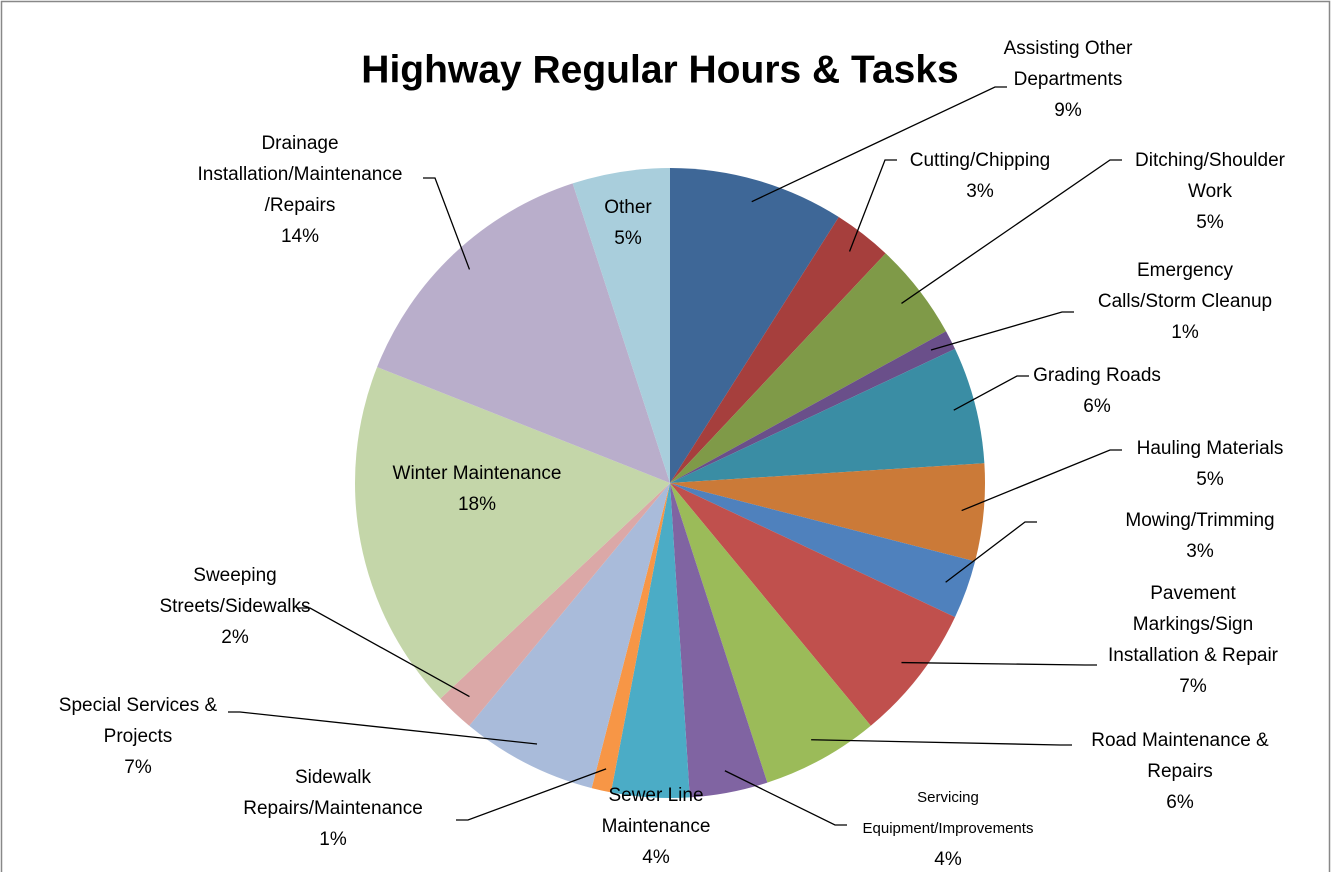  What do you see at coordinates (1200, 520) in the screenshot?
I see `category-label: Mowing/Trimming` at bounding box center [1200, 520].